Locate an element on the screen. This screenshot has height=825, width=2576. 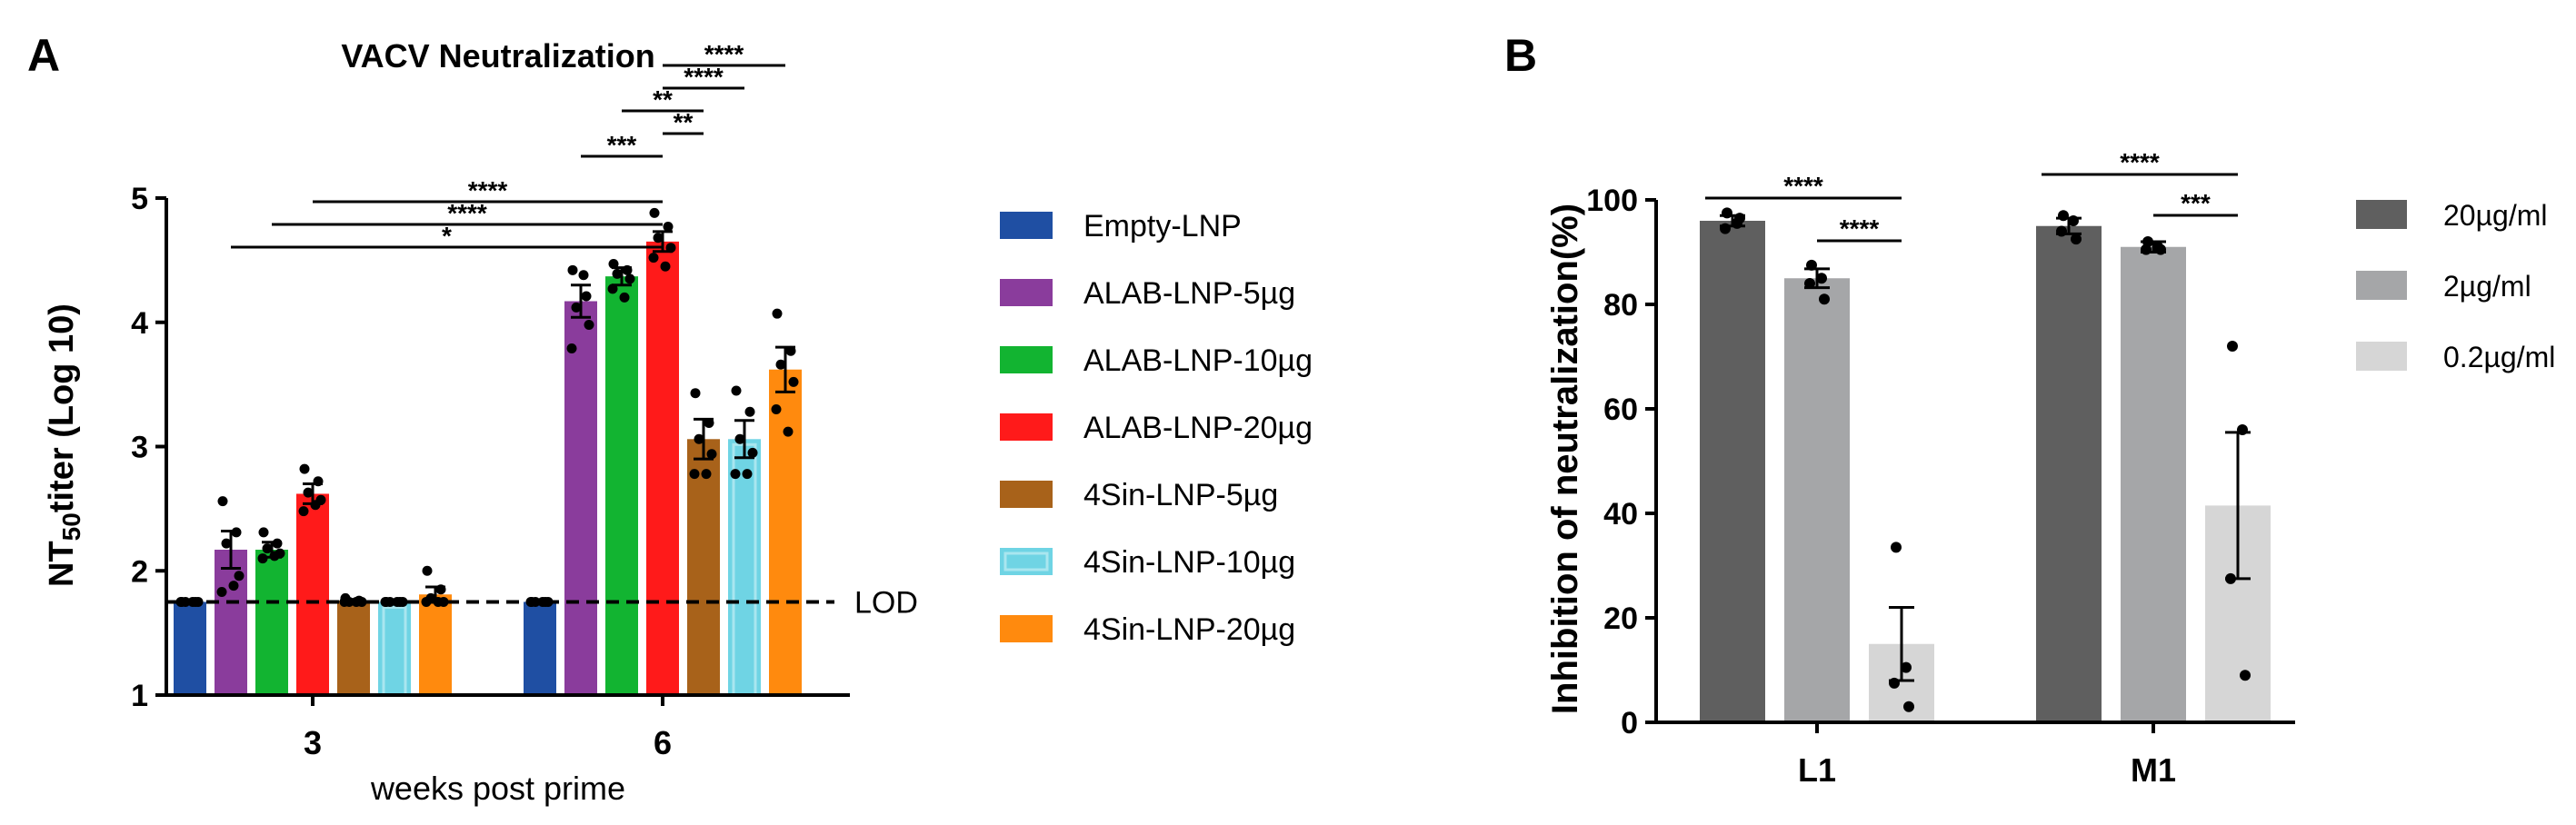
panel-a-label: A is located at coordinates (43, 55).